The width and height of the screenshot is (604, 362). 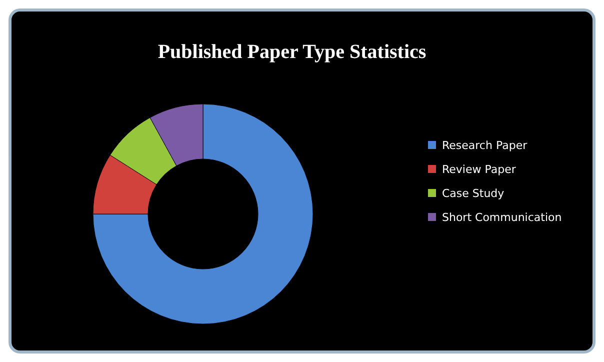 I want to click on legend-label: Short Communication, so click(x=502, y=217).